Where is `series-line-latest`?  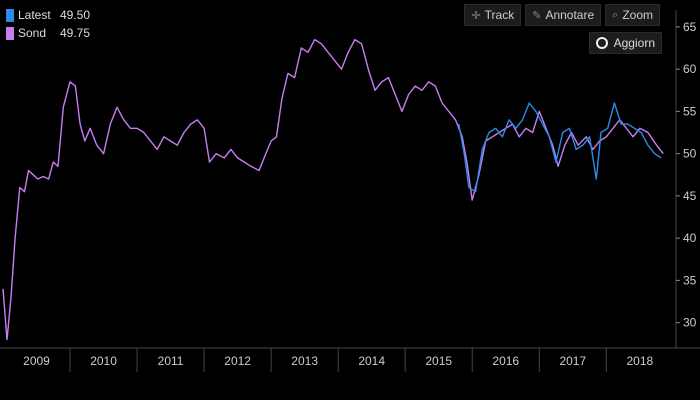 series-line-latest is located at coordinates (560, 147).